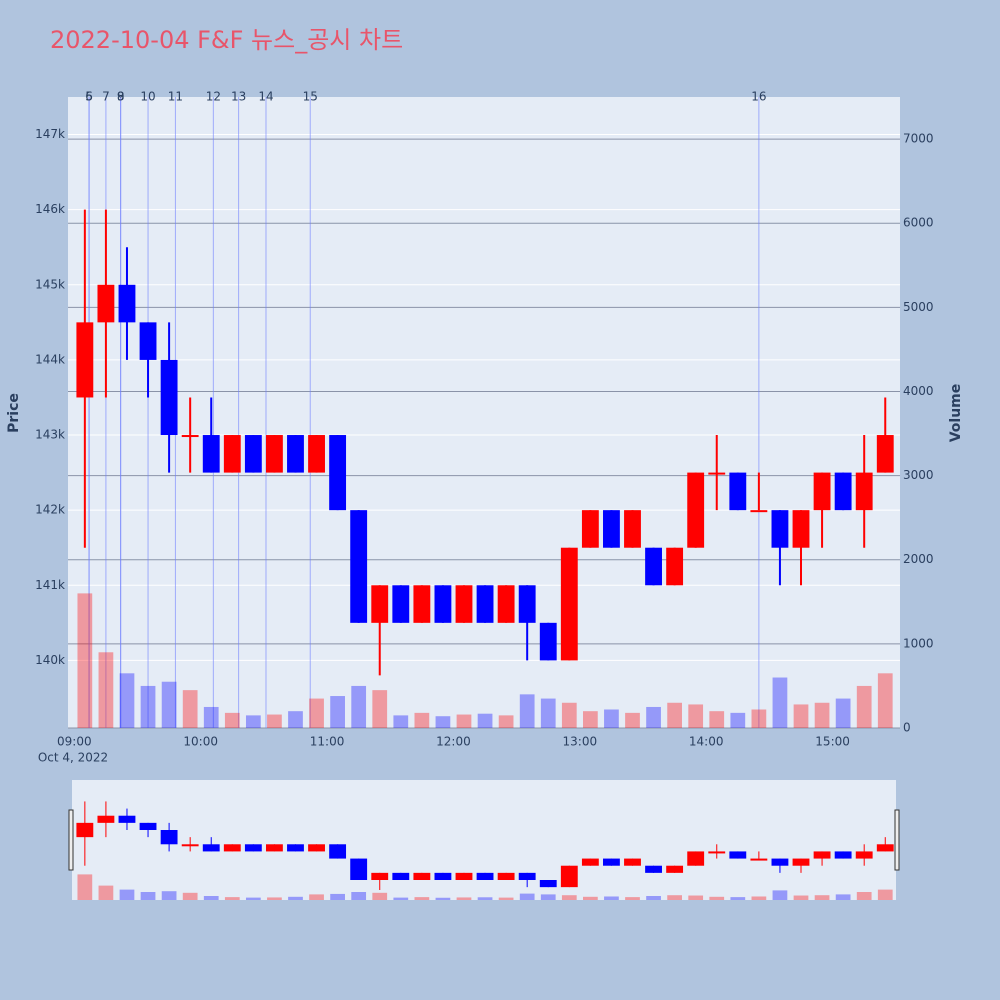 The height and width of the screenshot is (1000, 1000). I want to click on x-tick-label: 15:00, so click(832, 742).